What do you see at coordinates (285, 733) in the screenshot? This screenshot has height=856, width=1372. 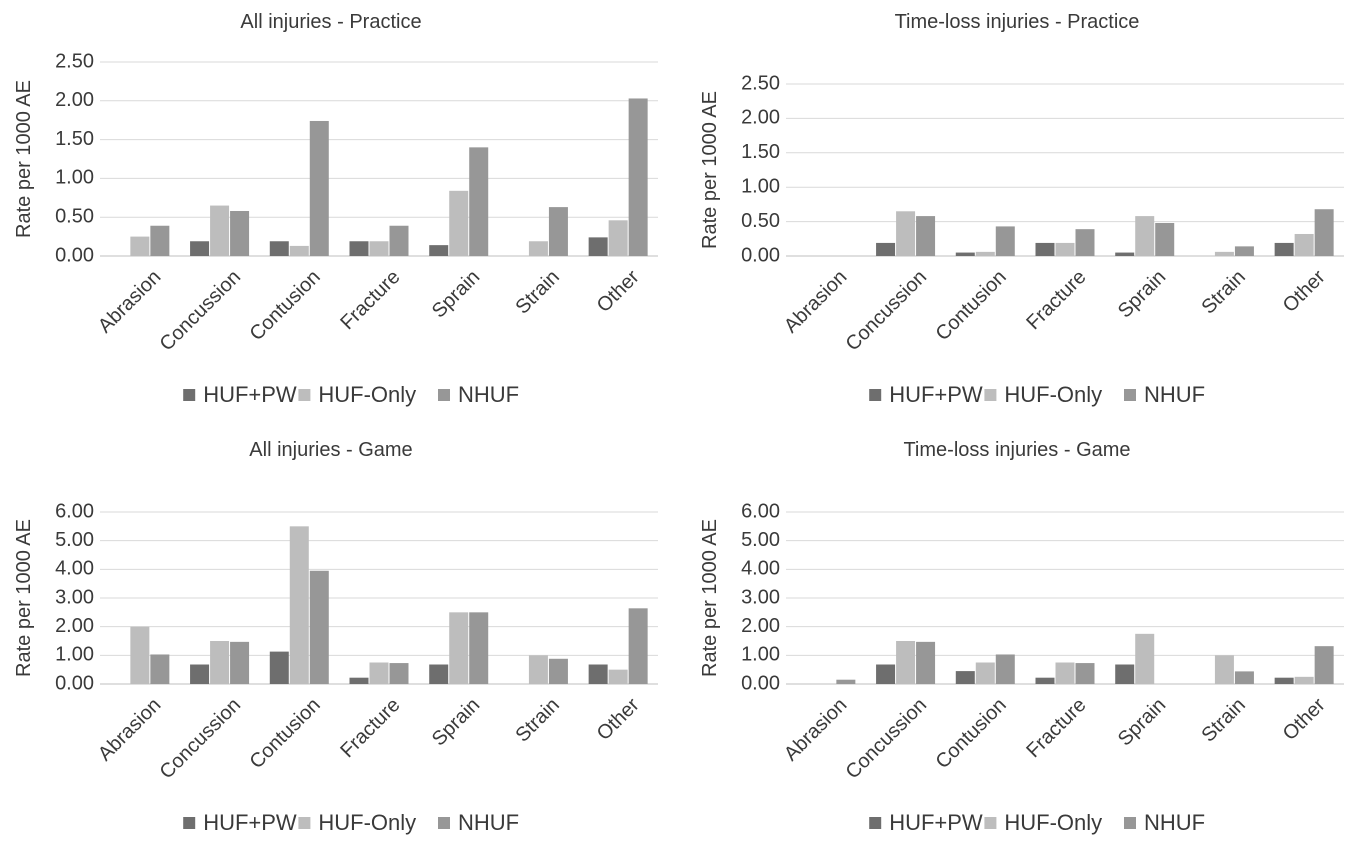 I see `x-tick-label: Contusion` at bounding box center [285, 733].